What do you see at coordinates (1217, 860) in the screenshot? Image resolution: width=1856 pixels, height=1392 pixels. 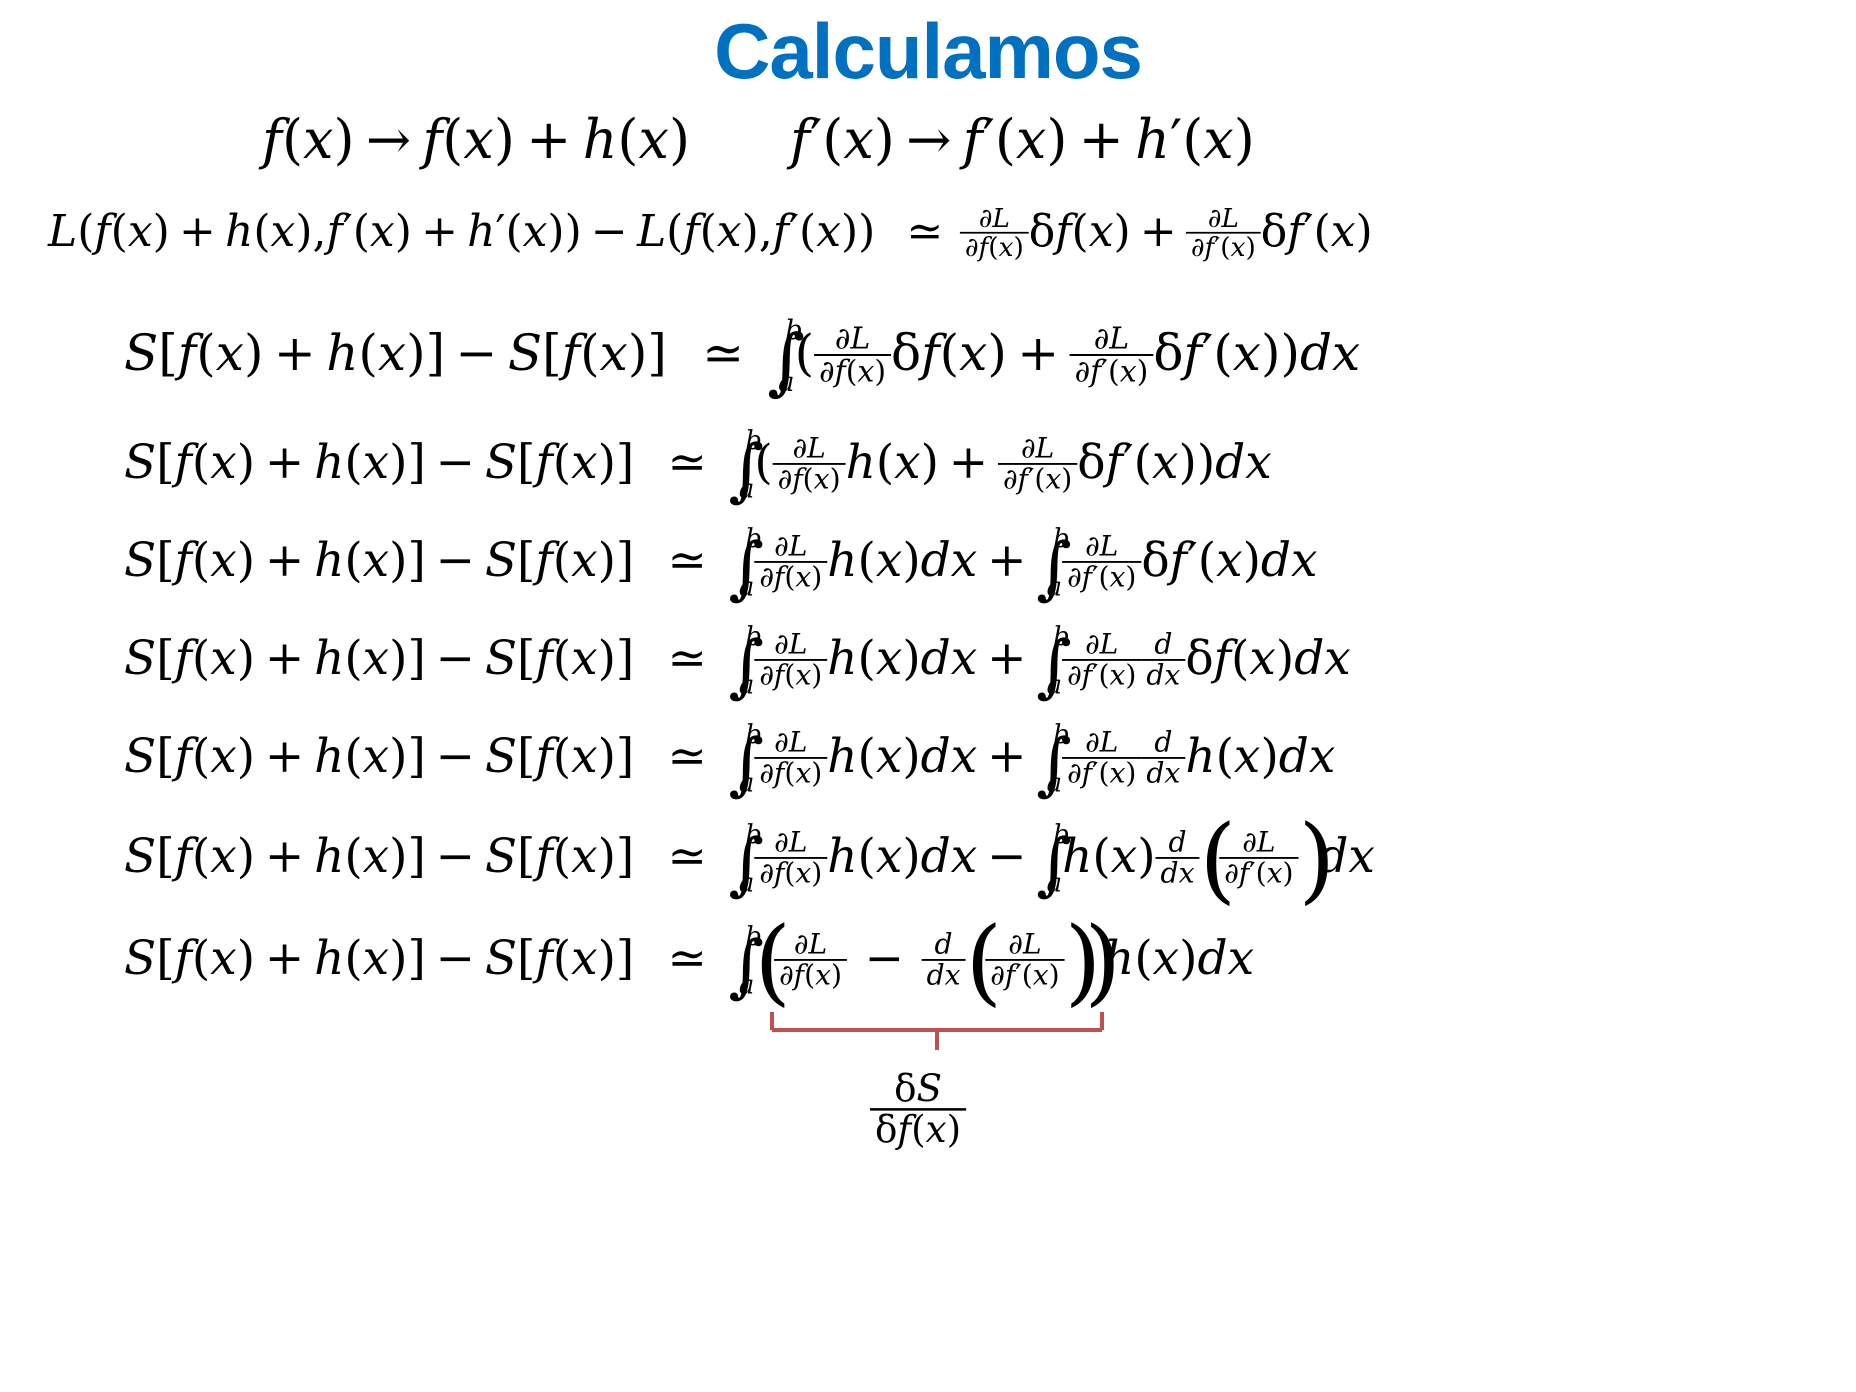 I see `big-parenthesis: (` at bounding box center [1217, 860].